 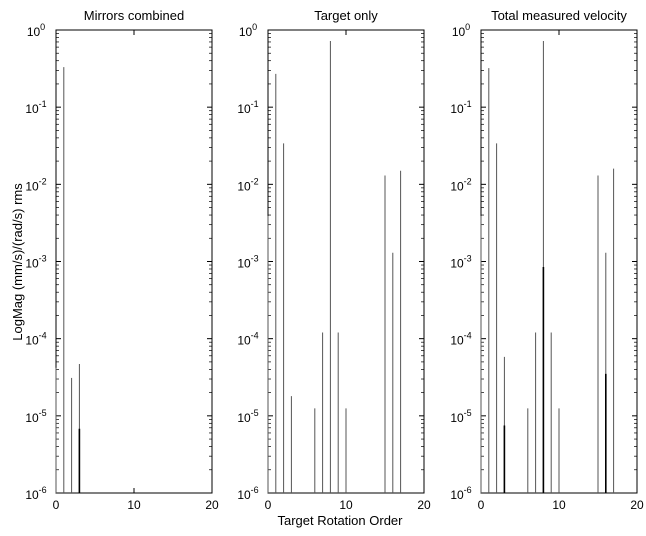 What do you see at coordinates (346, 15) in the screenshot?
I see `subplot-title: Target only` at bounding box center [346, 15].